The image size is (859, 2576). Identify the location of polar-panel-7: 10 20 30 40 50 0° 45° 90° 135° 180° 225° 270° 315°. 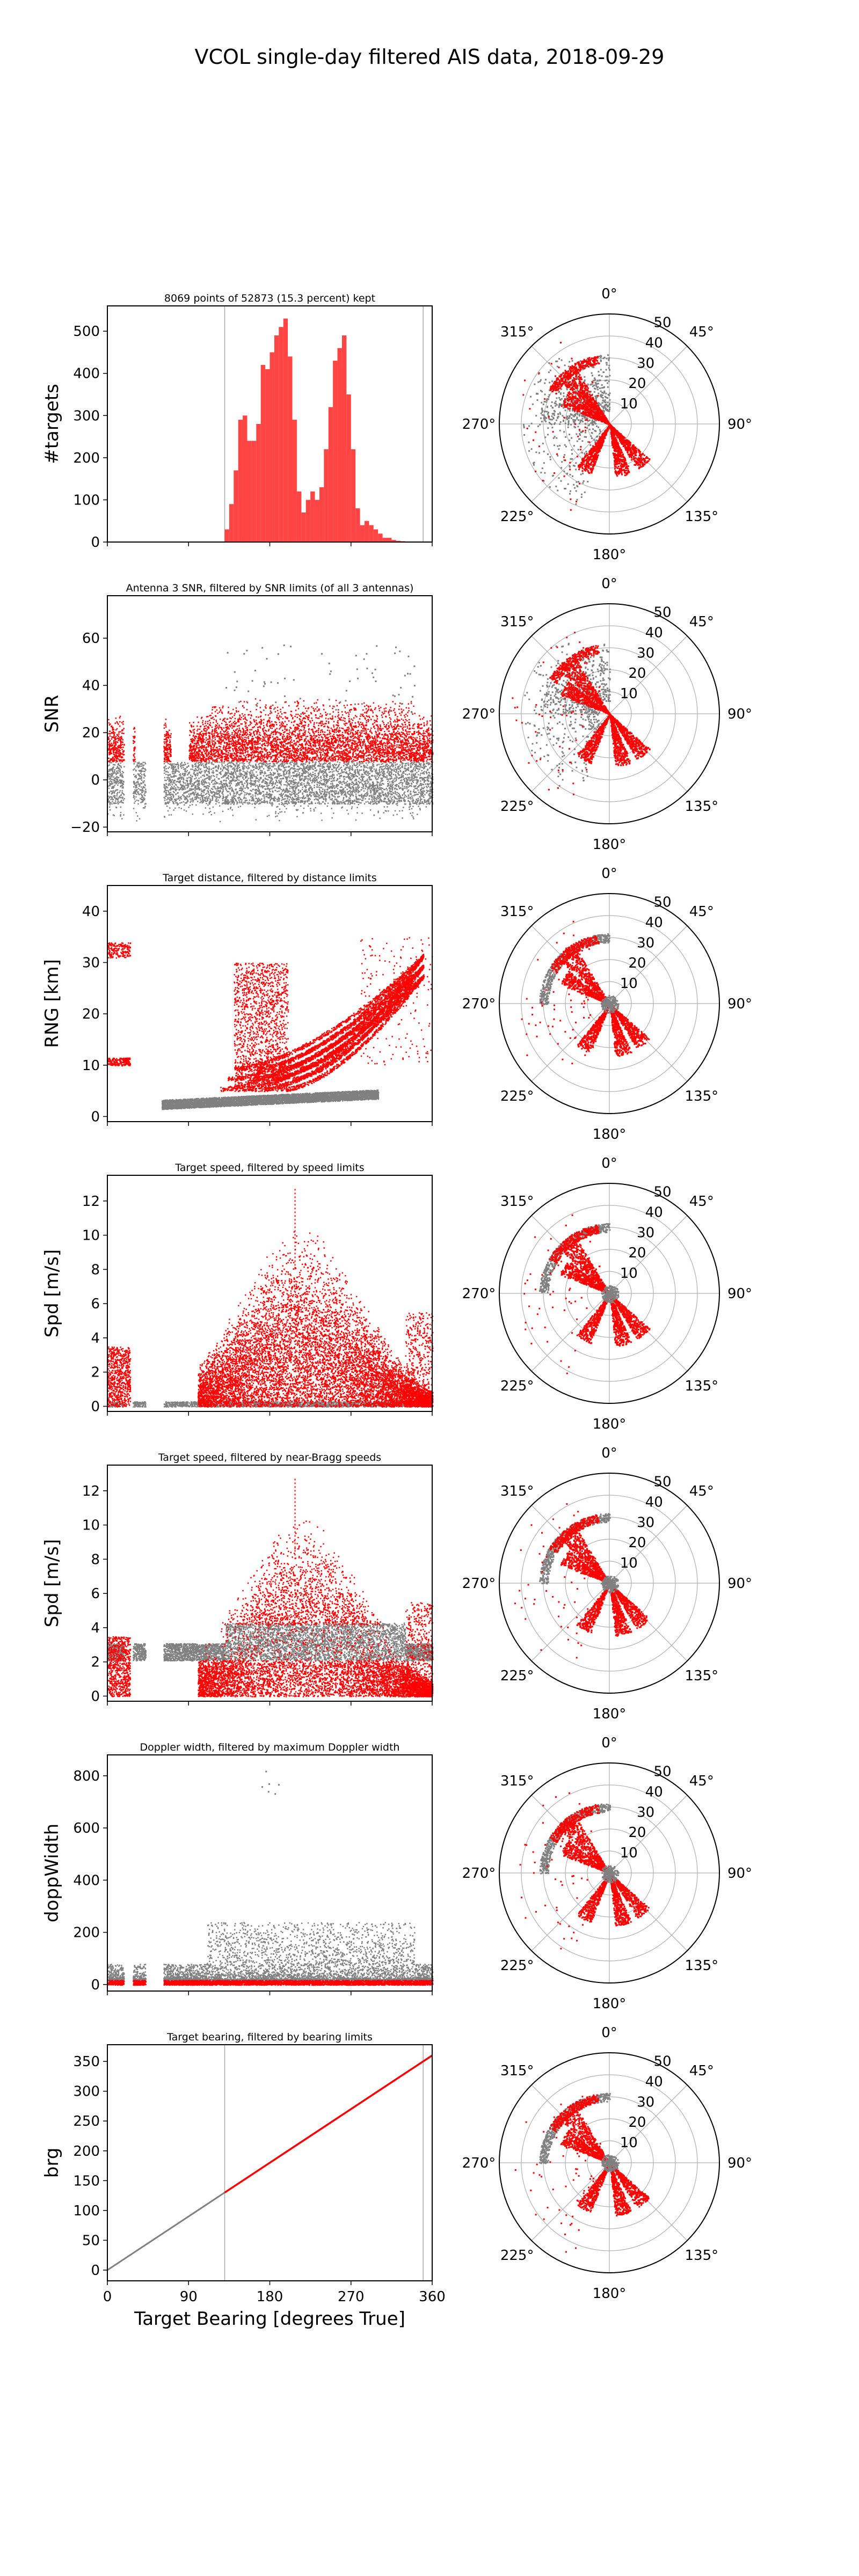
(607, 2163).